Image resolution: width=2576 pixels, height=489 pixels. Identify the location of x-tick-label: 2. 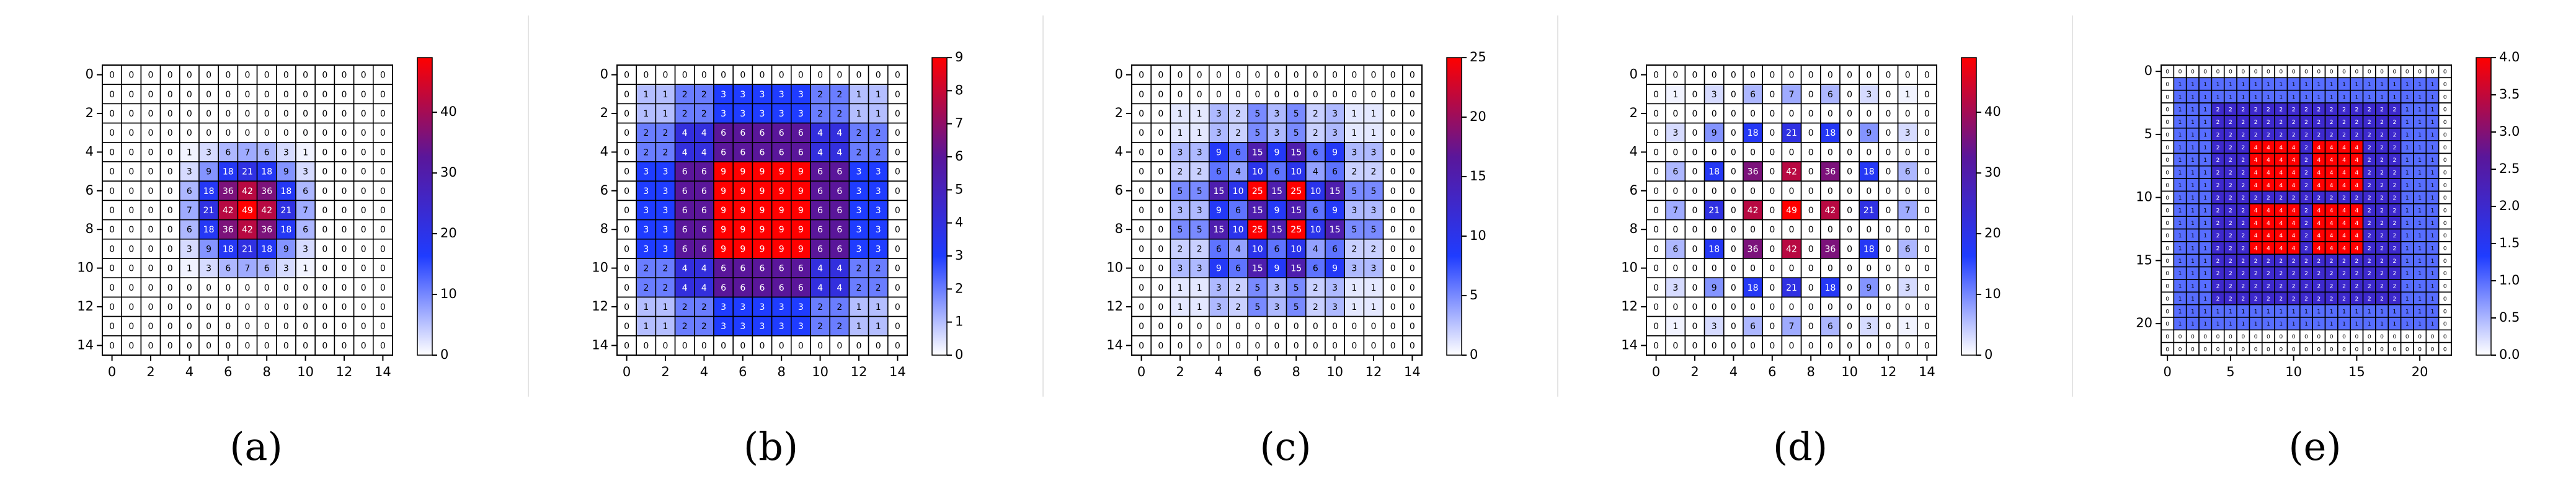
(150, 371).